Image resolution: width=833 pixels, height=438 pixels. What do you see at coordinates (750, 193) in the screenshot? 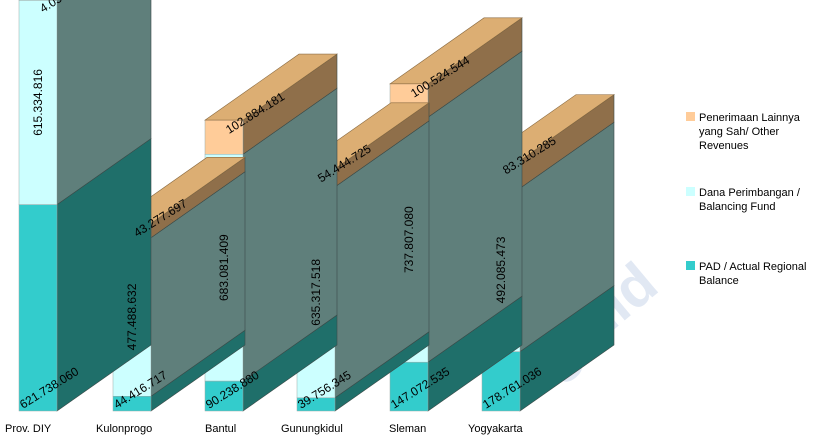
I see `legend-label-line: Dana Perimbangan /` at bounding box center [750, 193].